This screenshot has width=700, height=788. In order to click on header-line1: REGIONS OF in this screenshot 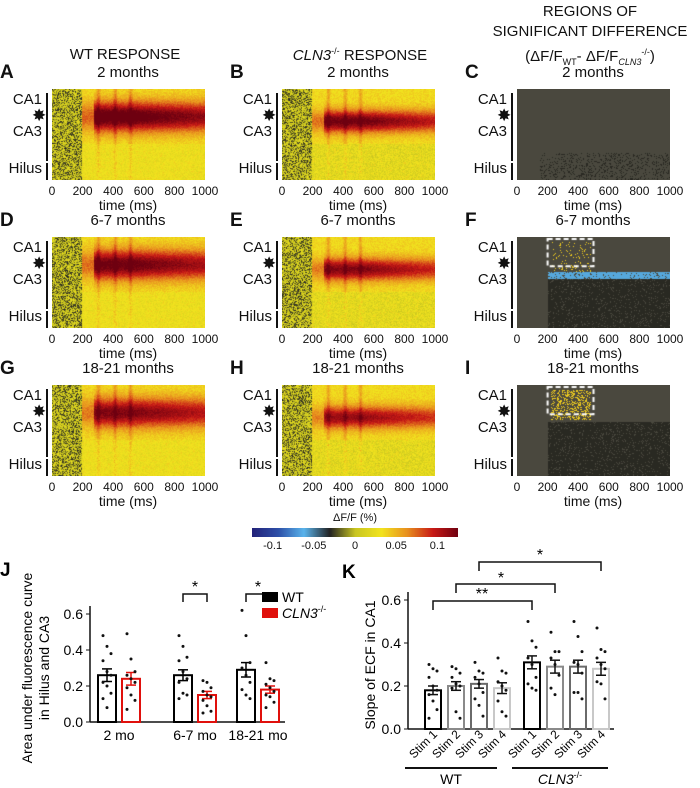, I will do `click(590, 11)`.